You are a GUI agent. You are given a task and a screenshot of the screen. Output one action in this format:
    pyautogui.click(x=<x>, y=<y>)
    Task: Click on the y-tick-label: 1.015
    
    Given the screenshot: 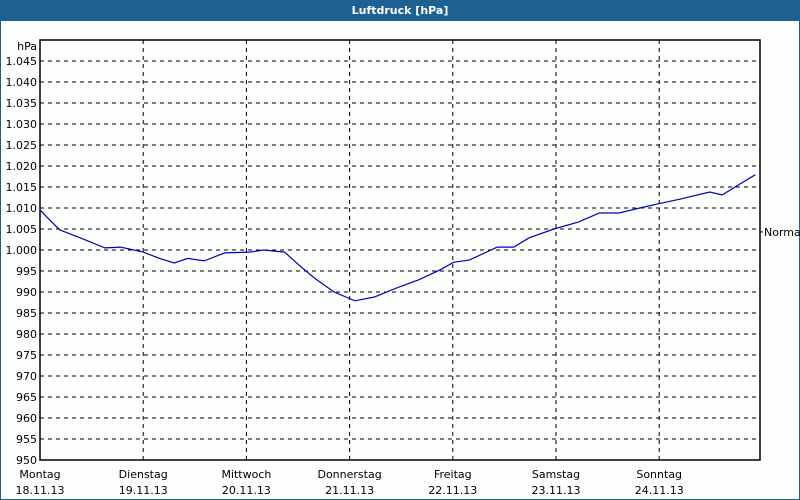 What is the action you would take?
    pyautogui.click(x=22, y=187)
    